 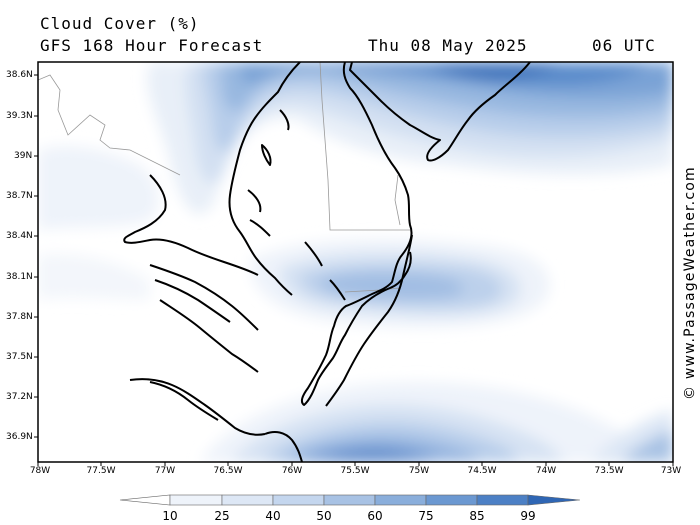 What do you see at coordinates (170, 516) in the screenshot?
I see `colorbar-label: 10` at bounding box center [170, 516].